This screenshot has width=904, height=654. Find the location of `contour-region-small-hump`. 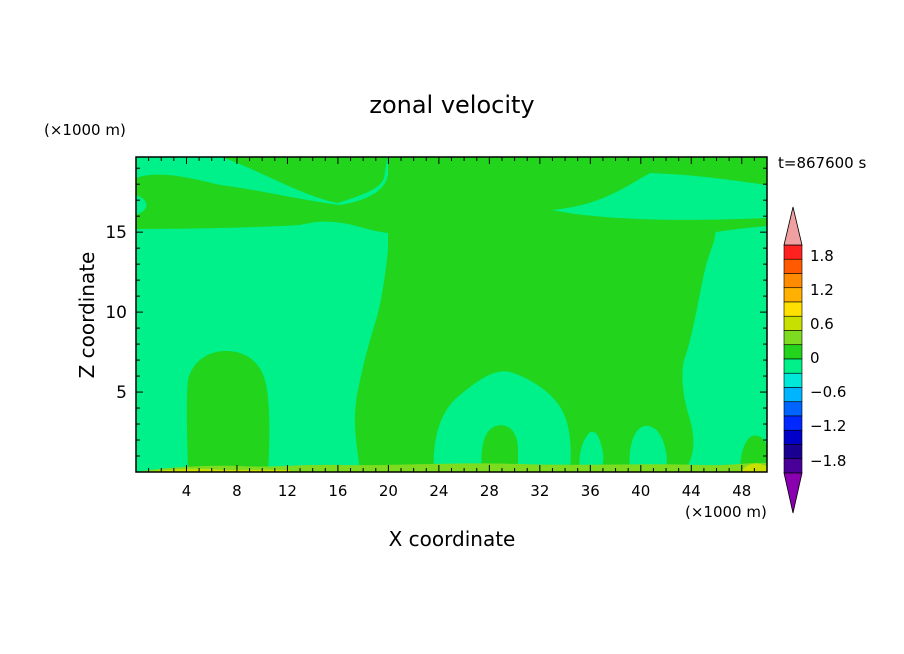

contour-region-small-hump is located at coordinates (648, 448).